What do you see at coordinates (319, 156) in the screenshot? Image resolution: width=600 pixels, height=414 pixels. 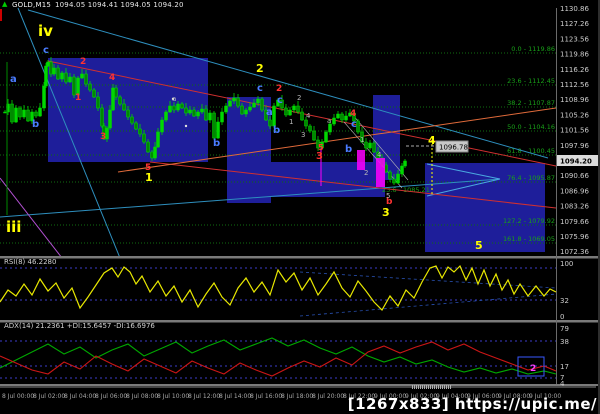 I see `wave-label: 3` at bounding box center [319, 156].